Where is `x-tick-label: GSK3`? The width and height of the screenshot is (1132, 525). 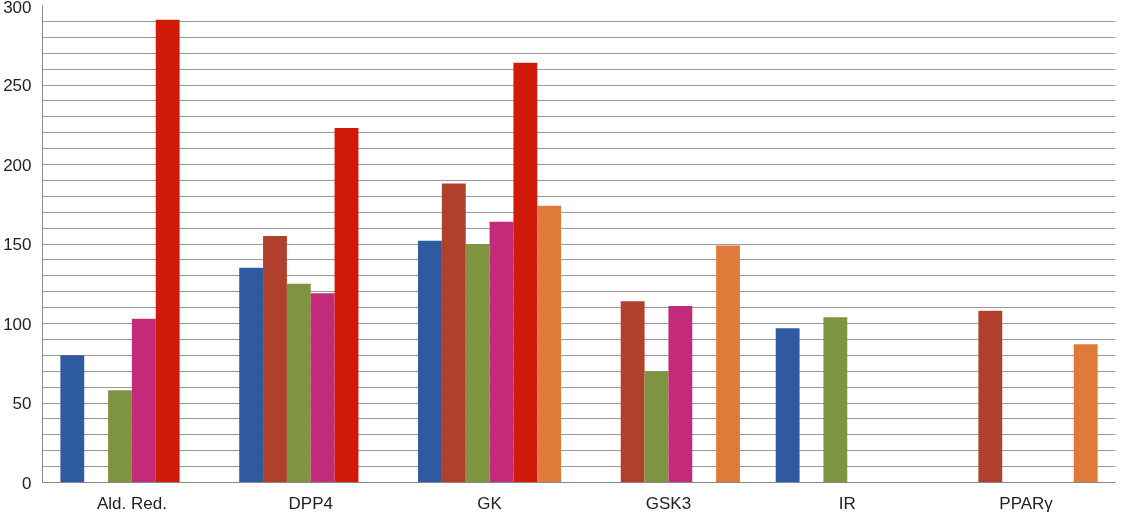
x-tick-label: GSK3 is located at coordinates (668, 503).